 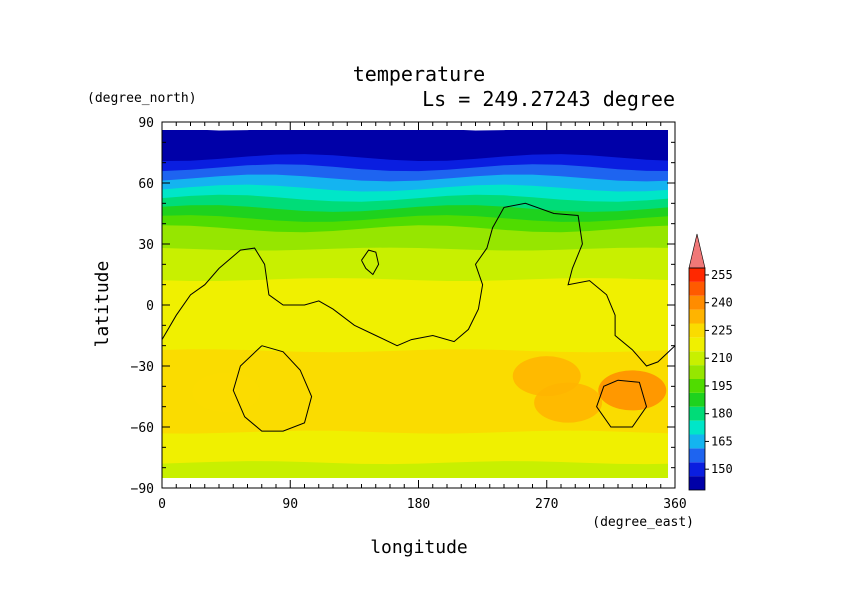 What do you see at coordinates (418, 504) in the screenshot?
I see `x-tick-label: 180` at bounding box center [418, 504].